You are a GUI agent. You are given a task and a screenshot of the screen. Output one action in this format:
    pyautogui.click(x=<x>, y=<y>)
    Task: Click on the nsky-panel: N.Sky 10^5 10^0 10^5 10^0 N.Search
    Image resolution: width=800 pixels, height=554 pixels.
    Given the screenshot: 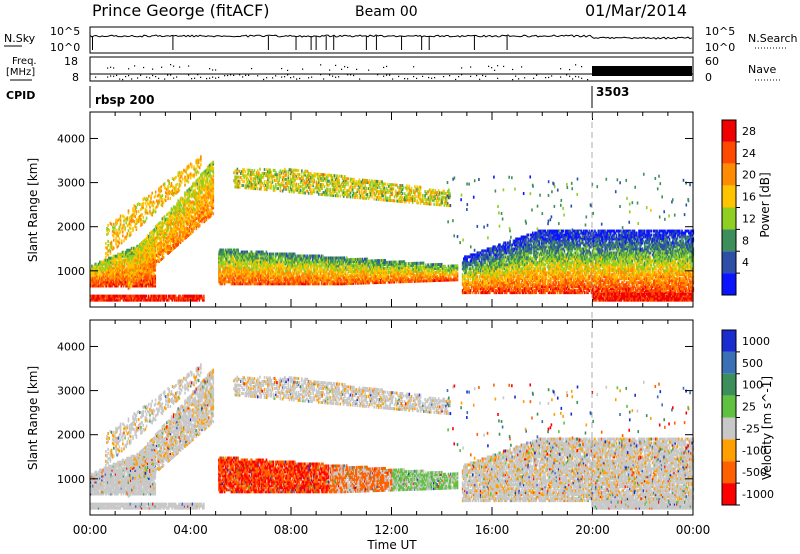 What is the action you would take?
    pyautogui.click(x=401, y=39)
    